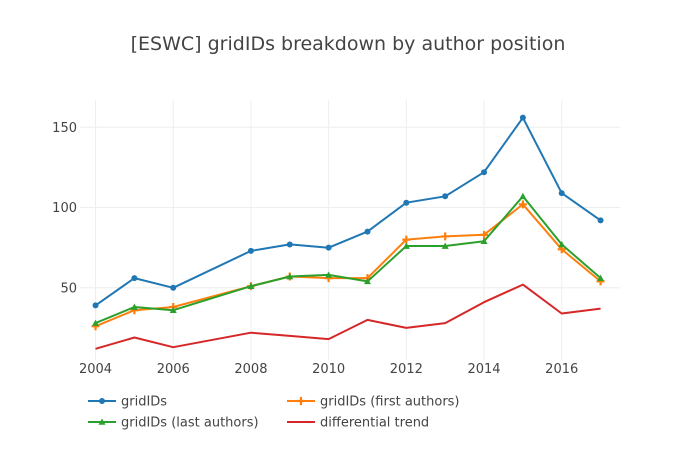  What do you see at coordinates (95, 369) in the screenshot?
I see `x-tick-label: 2004` at bounding box center [95, 369].